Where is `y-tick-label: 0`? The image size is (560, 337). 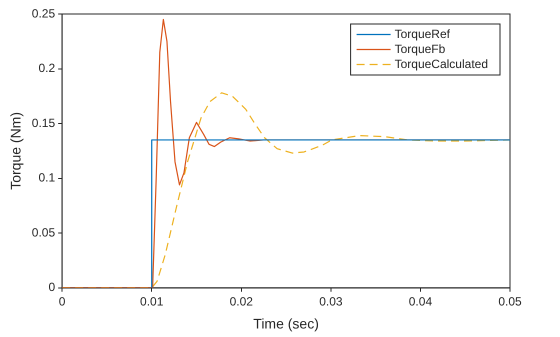
y-tick-label: 0 is located at coordinates (52, 287).